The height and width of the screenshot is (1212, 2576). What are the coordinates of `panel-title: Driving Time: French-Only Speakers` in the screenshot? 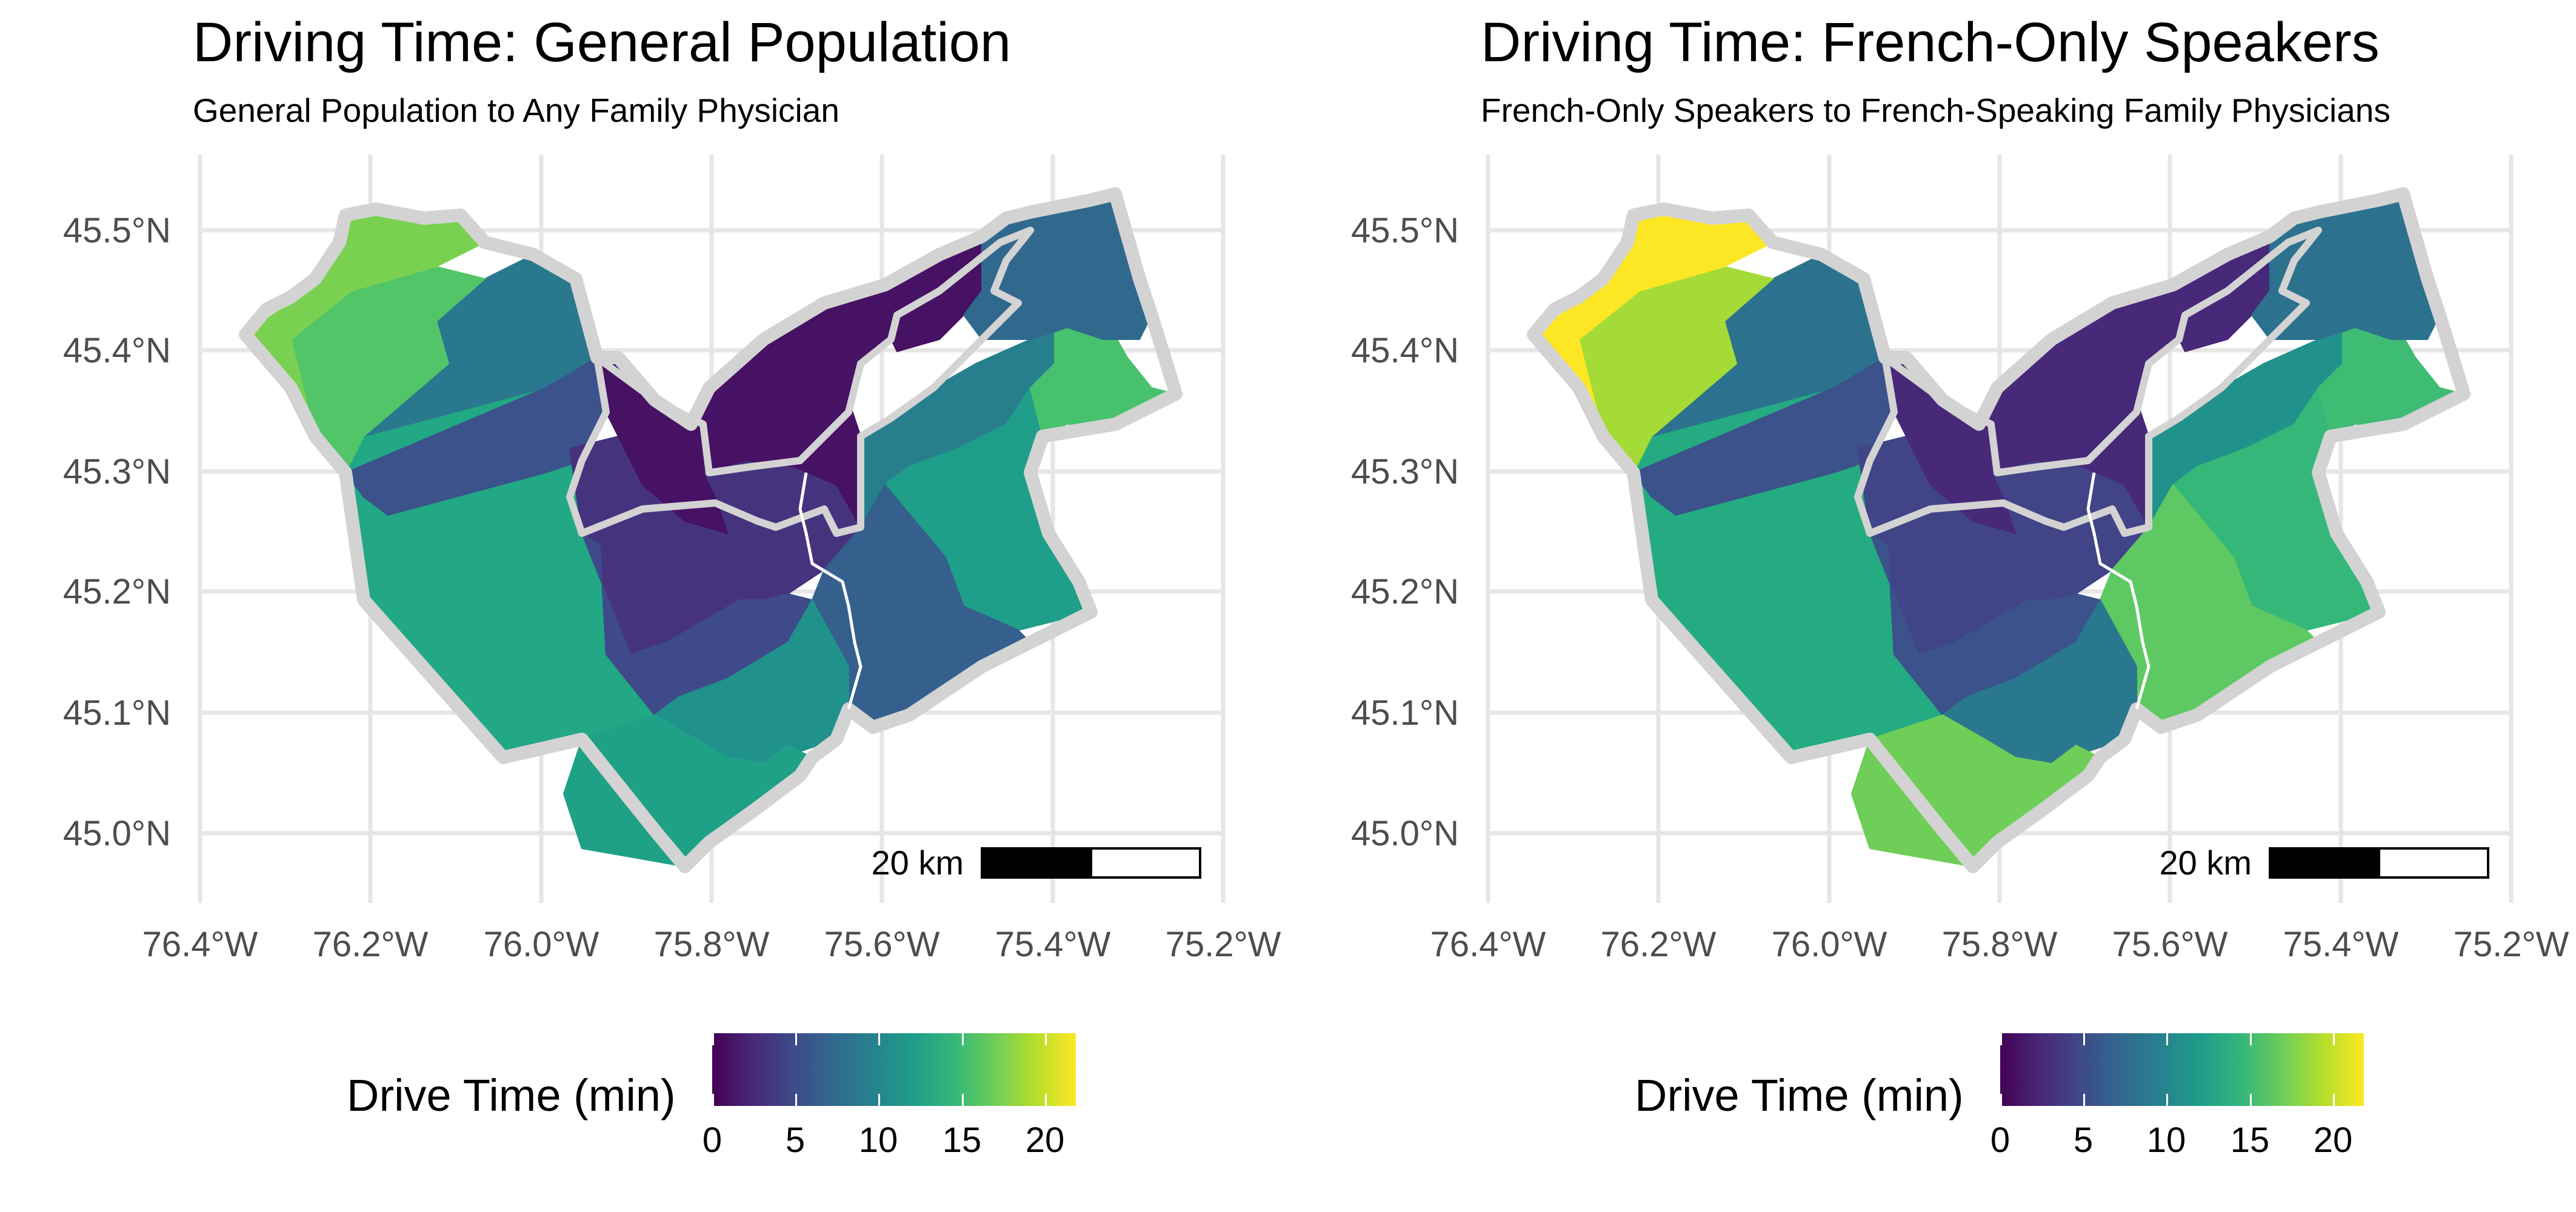 It's located at (1931, 42).